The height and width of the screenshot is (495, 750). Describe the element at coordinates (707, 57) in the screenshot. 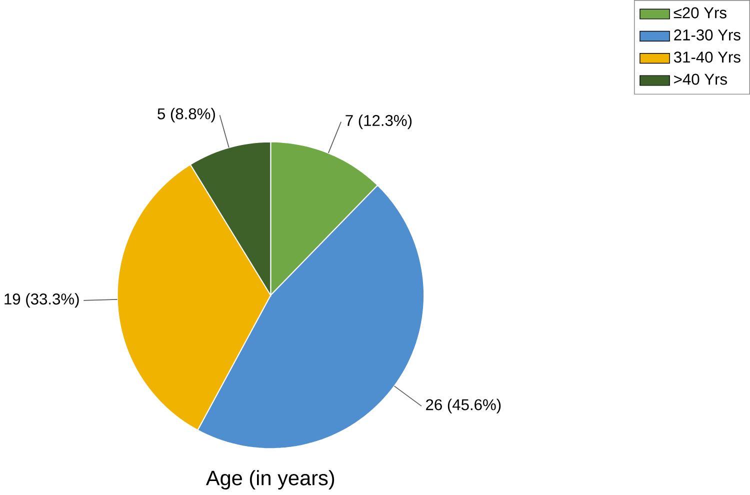

I see `legend-label: 31-40 Yrs` at that location.